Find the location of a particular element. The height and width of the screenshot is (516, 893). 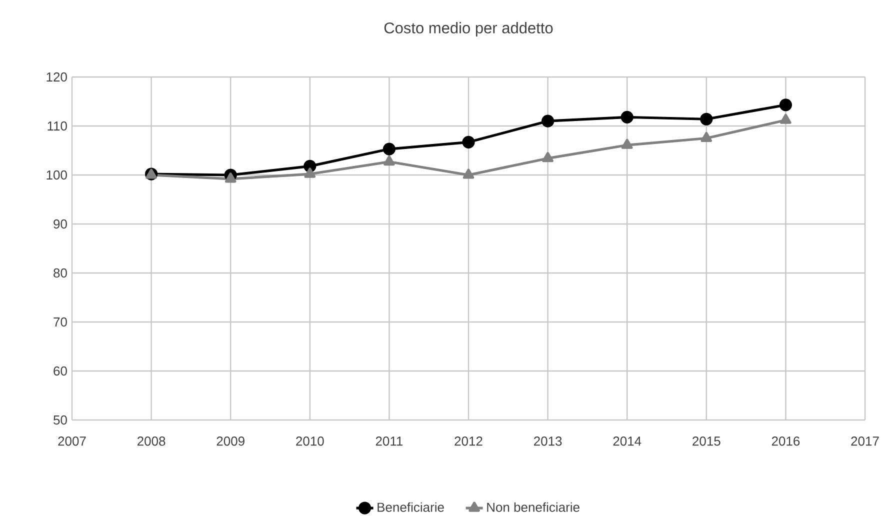

x-tick-label: 2010 is located at coordinates (310, 441).